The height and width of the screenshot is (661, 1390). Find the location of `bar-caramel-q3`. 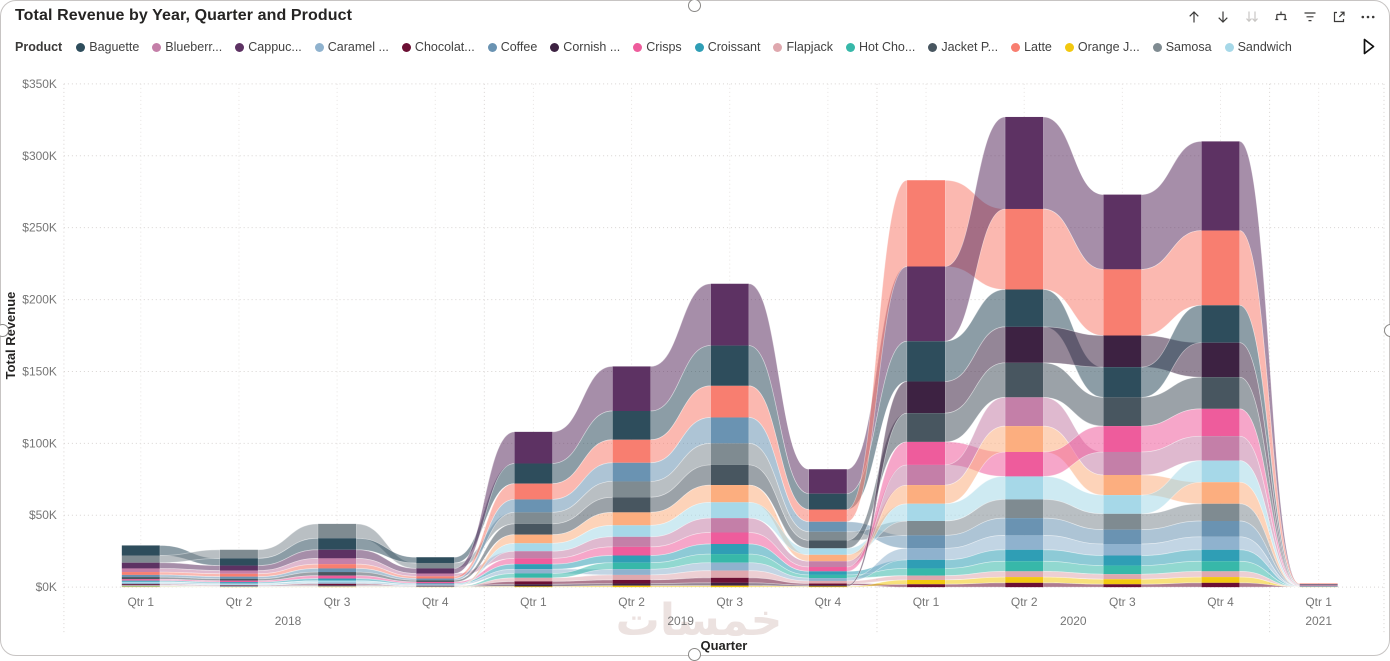

bar-caramel-q3 is located at coordinates (337, 582).